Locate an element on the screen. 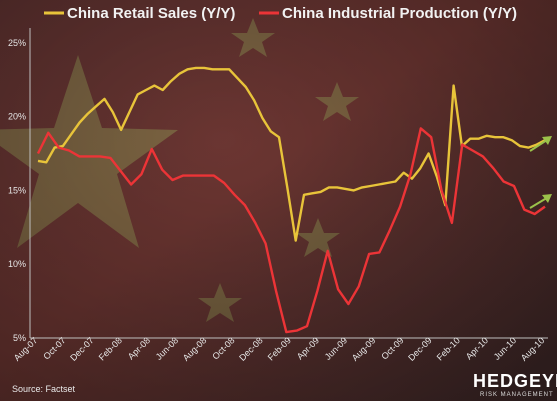  hedgeye-logo: HEDGEYE RISK MANAGEMENT is located at coordinates (515, 384).